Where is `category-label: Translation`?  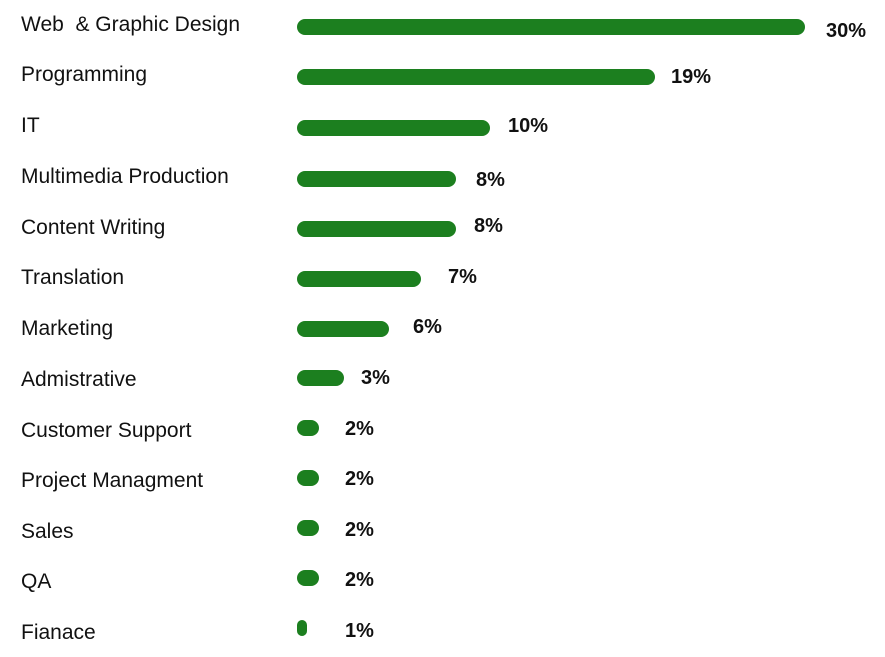
category-label: Translation is located at coordinates (73, 277).